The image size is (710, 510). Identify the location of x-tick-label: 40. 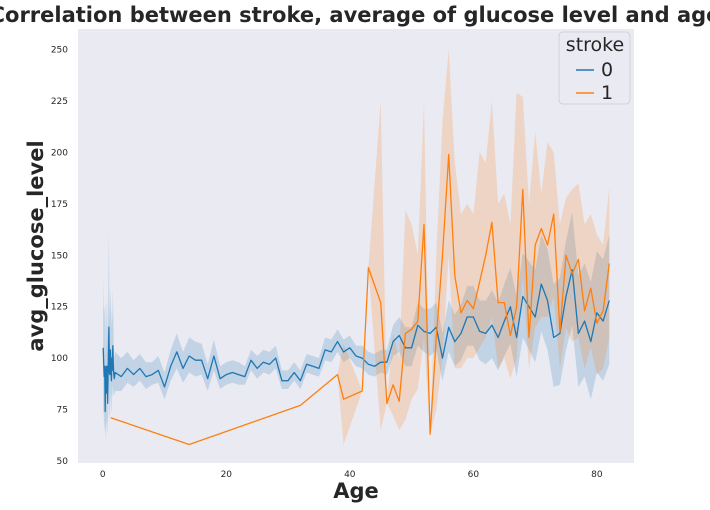
(350, 475).